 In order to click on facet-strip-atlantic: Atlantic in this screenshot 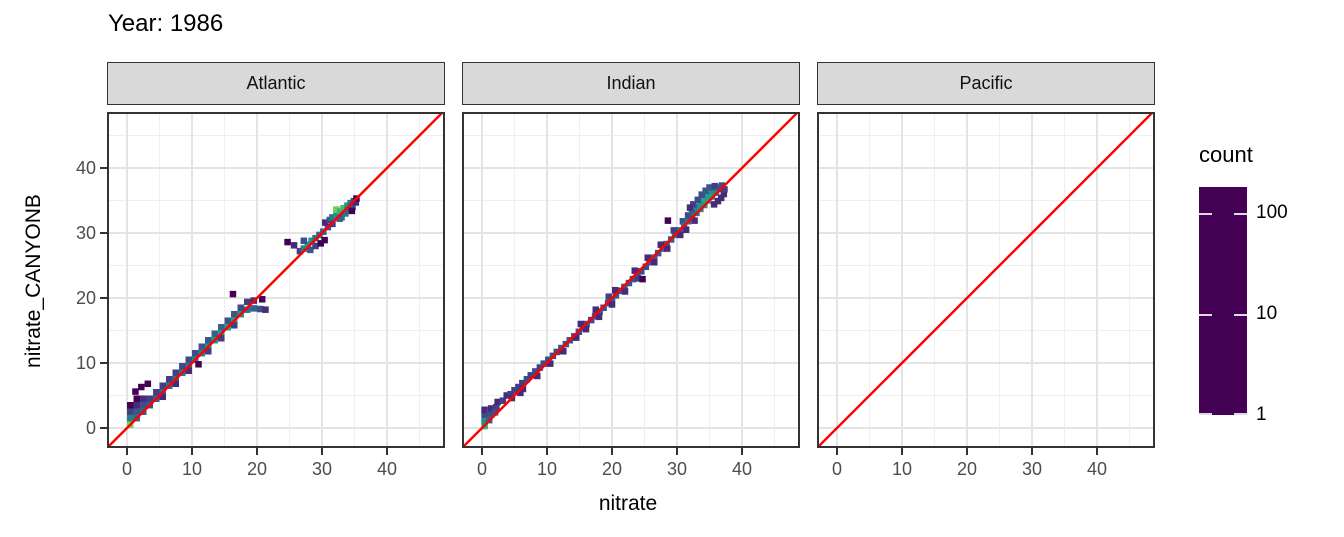, I will do `click(276, 83)`.